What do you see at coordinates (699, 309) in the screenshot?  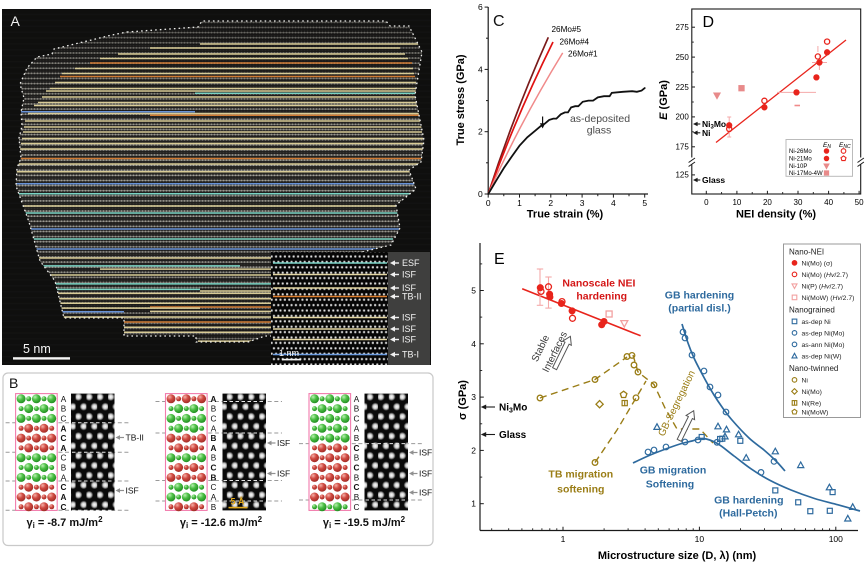 I see `svg-text: (partial disl.)` at bounding box center [699, 309].